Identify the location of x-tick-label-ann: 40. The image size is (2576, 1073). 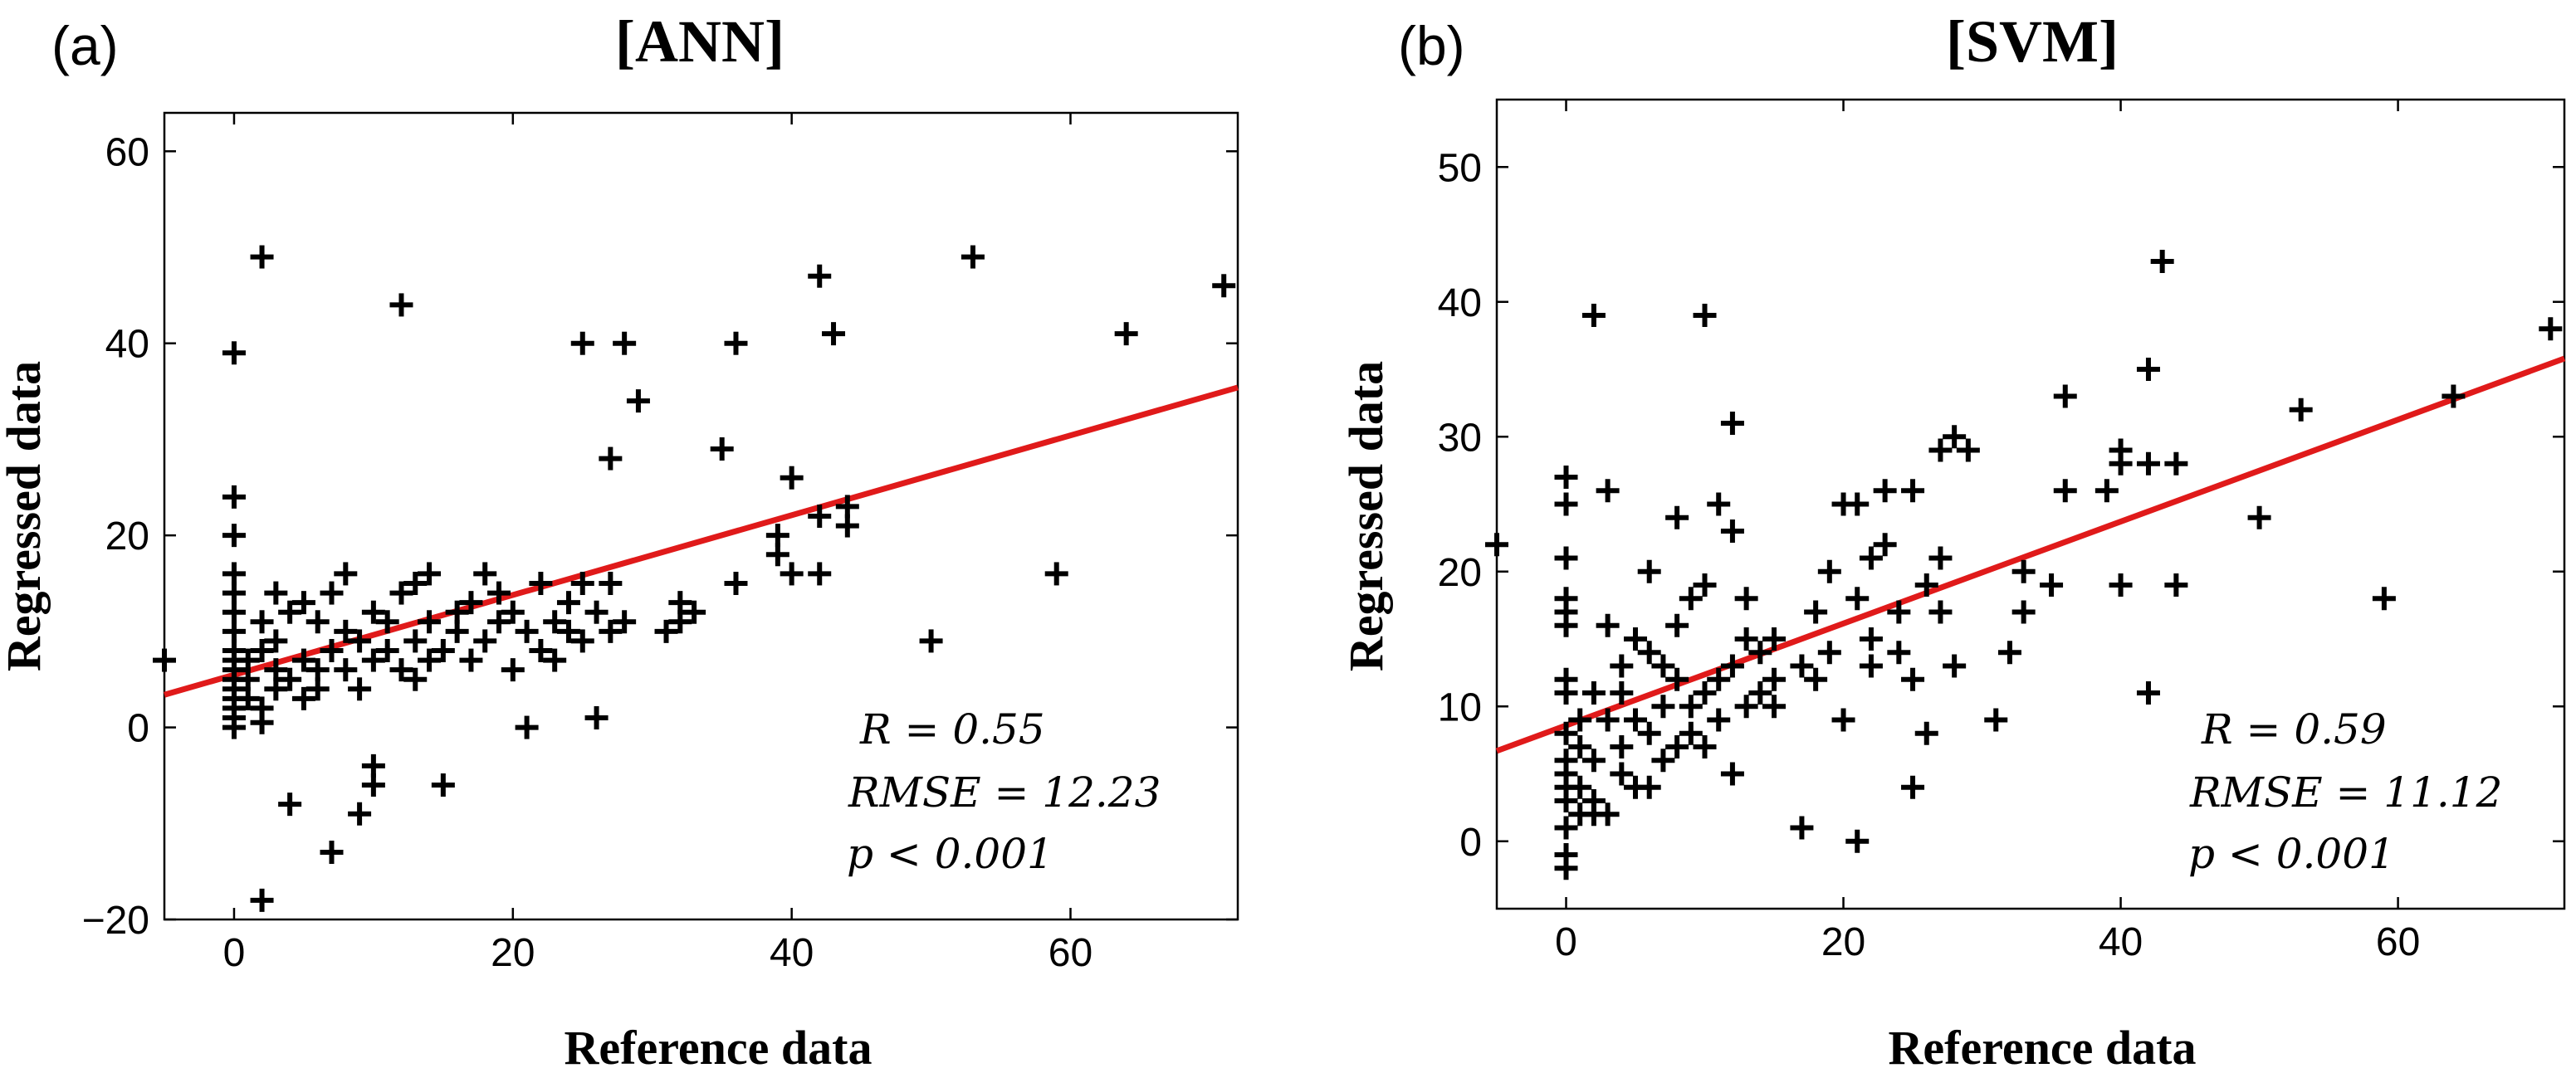
(792, 953).